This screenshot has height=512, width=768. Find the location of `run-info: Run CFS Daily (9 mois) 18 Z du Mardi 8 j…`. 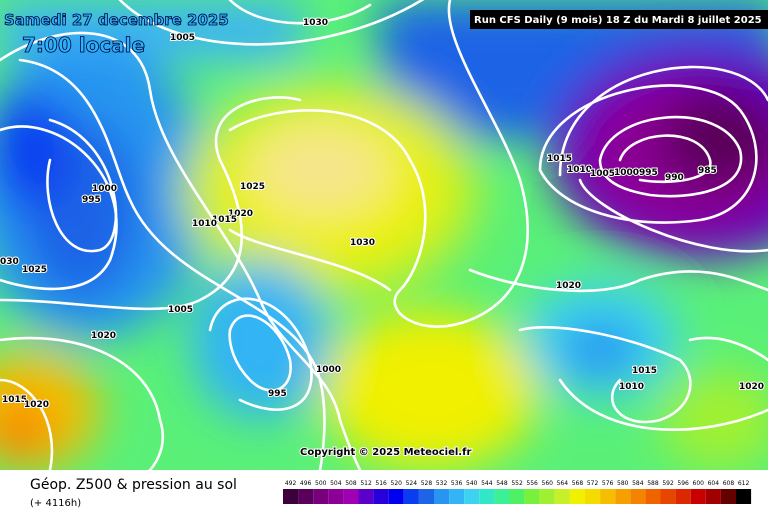

run-info: Run CFS Daily (9 mois) 18 Z du Mardi 8 j… is located at coordinates (618, 20).